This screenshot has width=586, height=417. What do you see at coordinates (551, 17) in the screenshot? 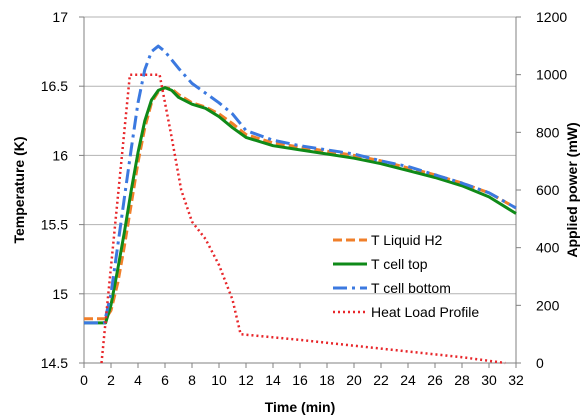
I see `y2-tick-label: 1200` at bounding box center [551, 17].